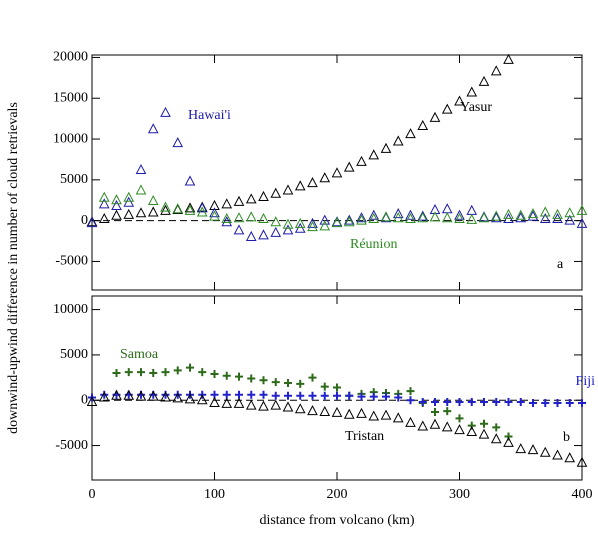  Describe the element at coordinates (92, 494) in the screenshot. I see `x-tick-label: 0` at that location.